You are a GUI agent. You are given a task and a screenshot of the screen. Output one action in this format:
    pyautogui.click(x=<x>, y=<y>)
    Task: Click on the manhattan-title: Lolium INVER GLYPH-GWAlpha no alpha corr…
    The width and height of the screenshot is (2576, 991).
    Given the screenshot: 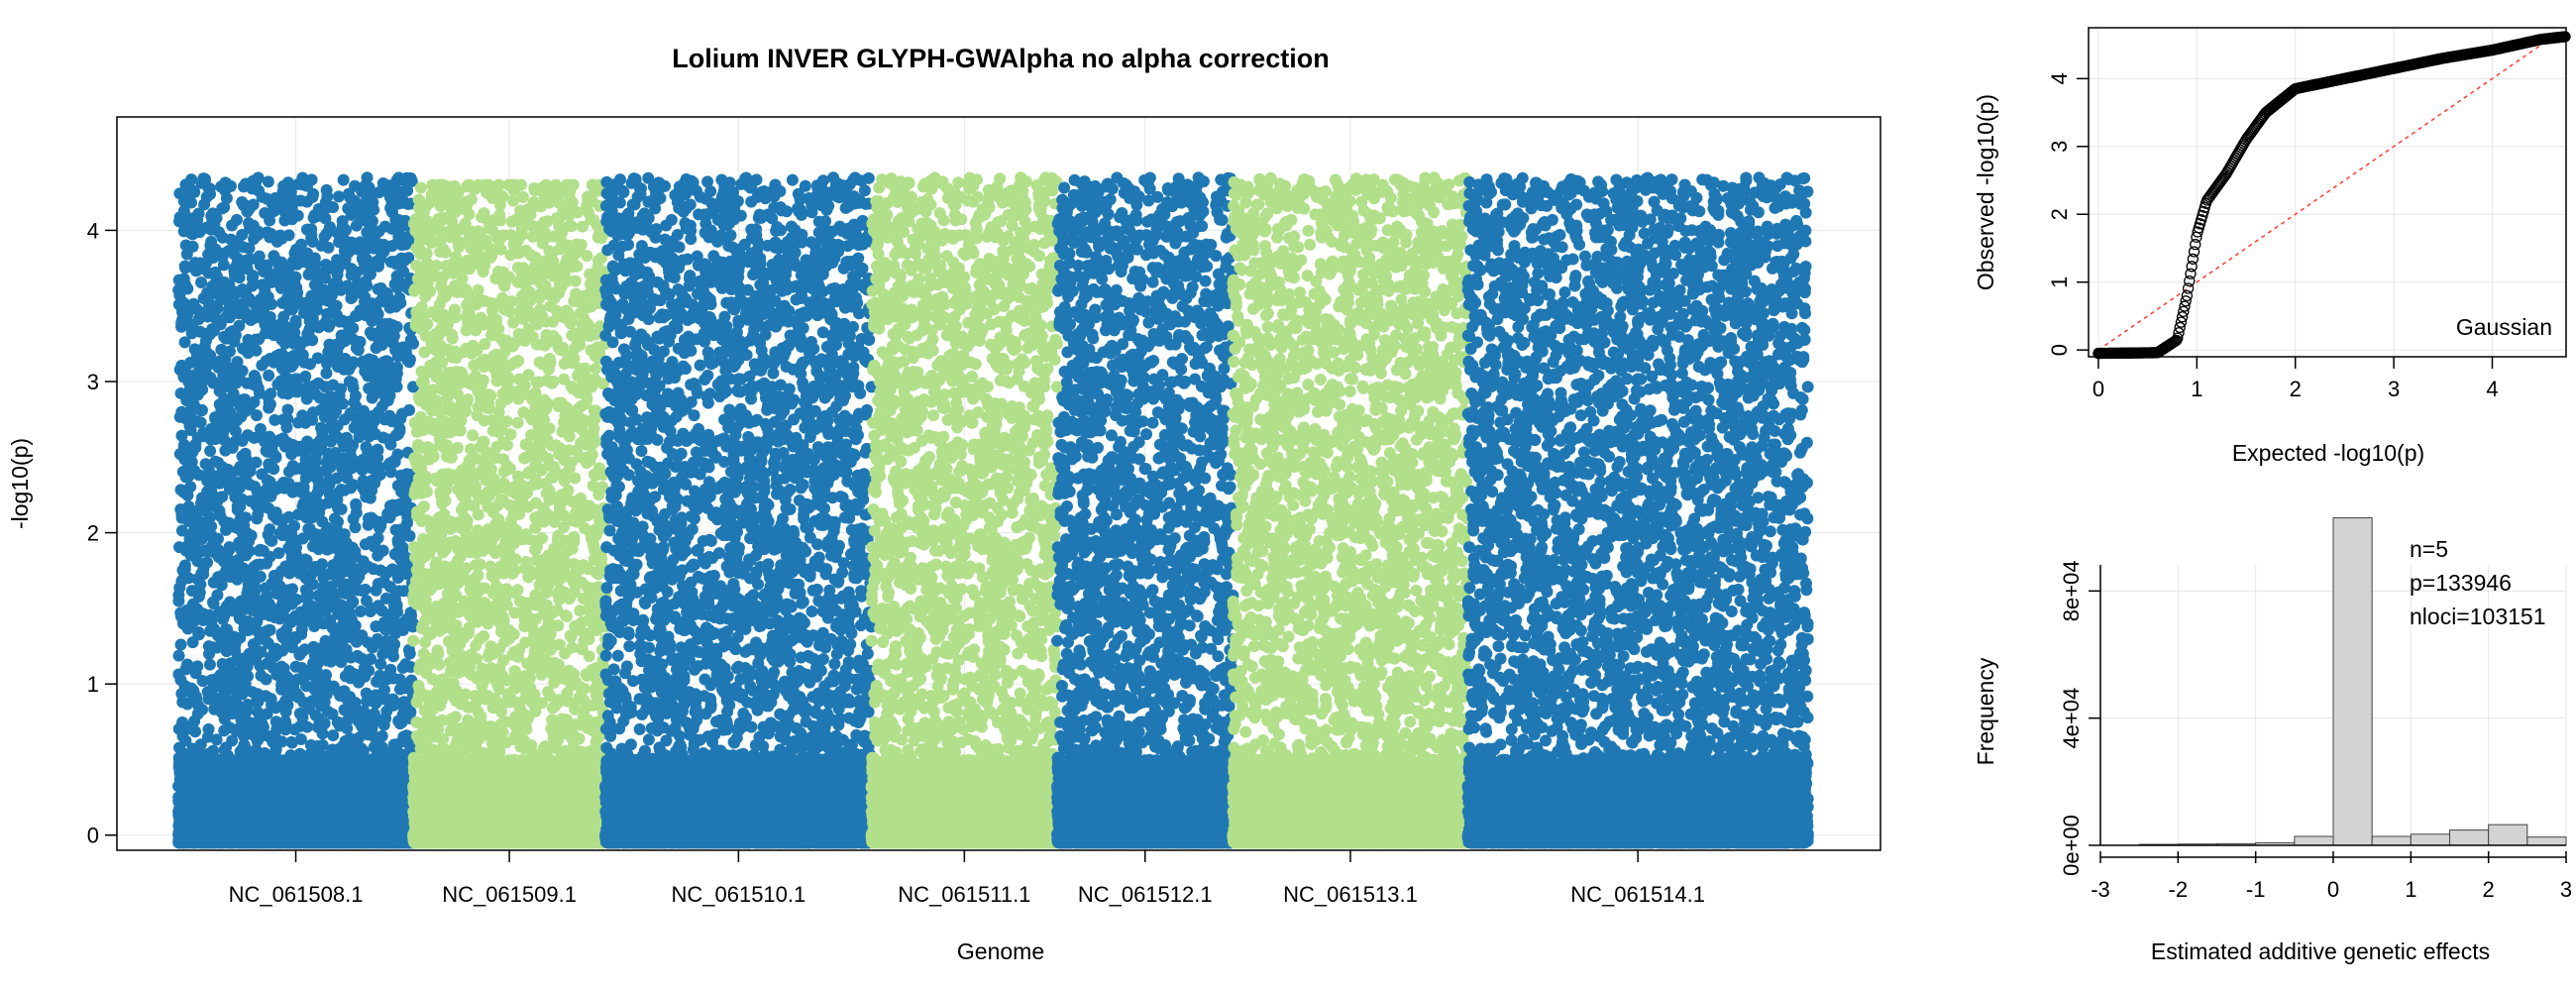 What is the action you would take?
    pyautogui.click(x=1001, y=58)
    